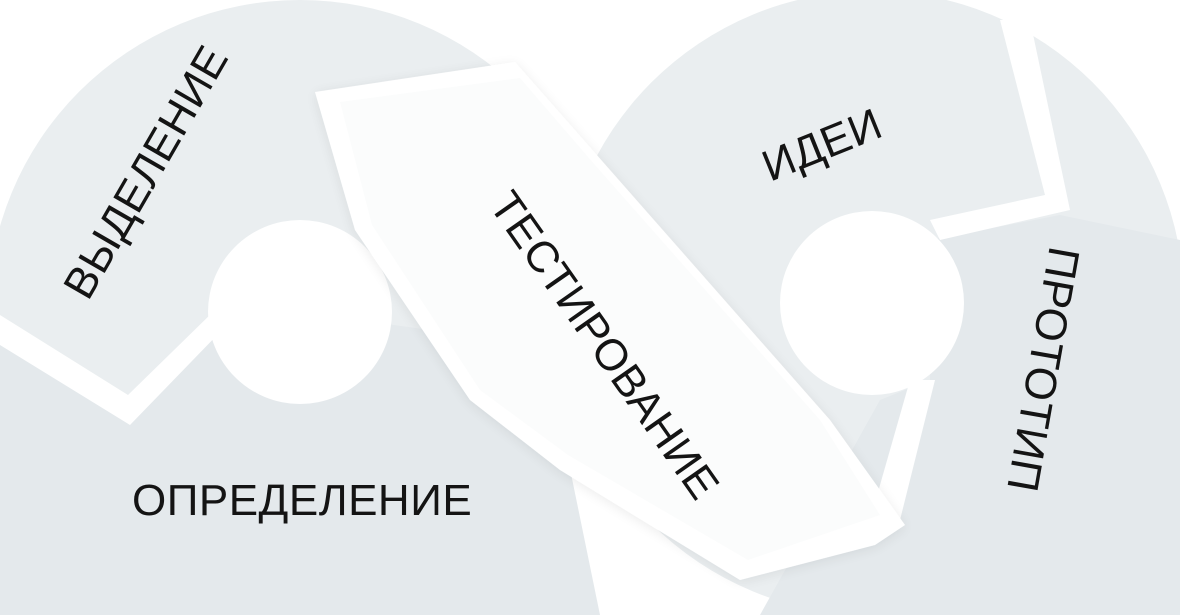  What do you see at coordinates (1000, 130) in the screenshot?
I see `right-divider` at bounding box center [1000, 130].